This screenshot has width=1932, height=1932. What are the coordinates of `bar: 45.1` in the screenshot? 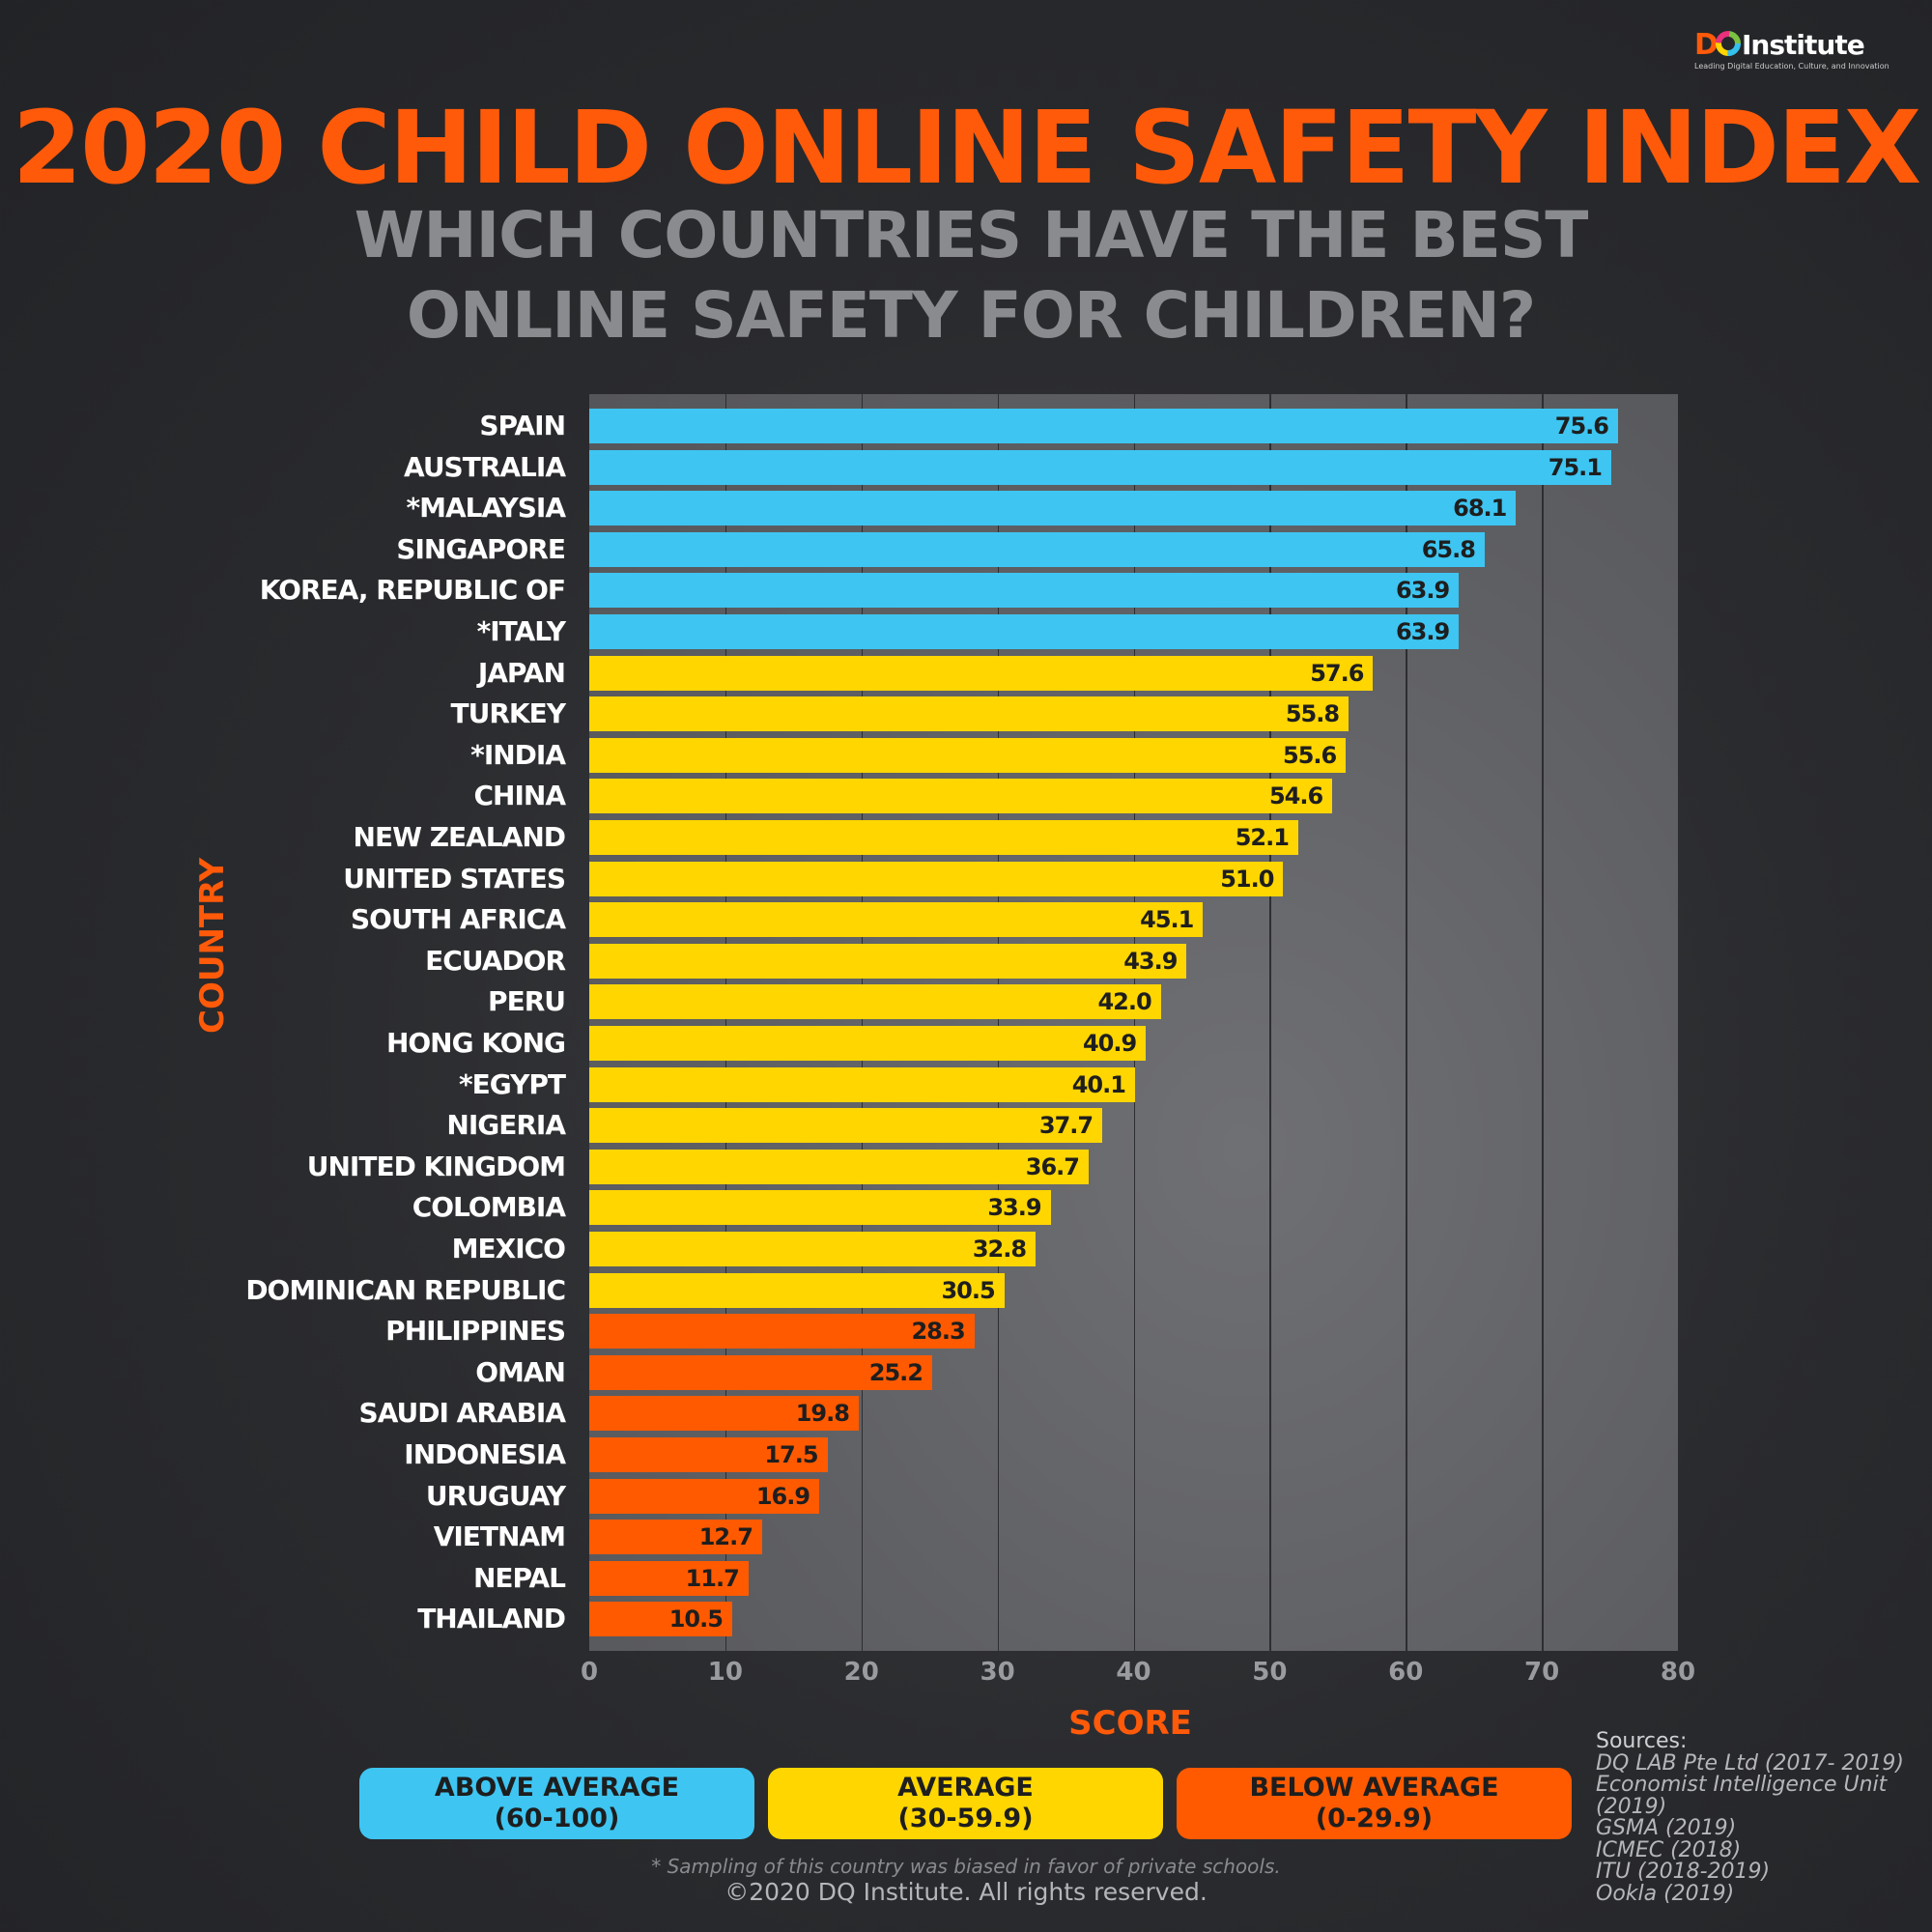 It's located at (896, 920).